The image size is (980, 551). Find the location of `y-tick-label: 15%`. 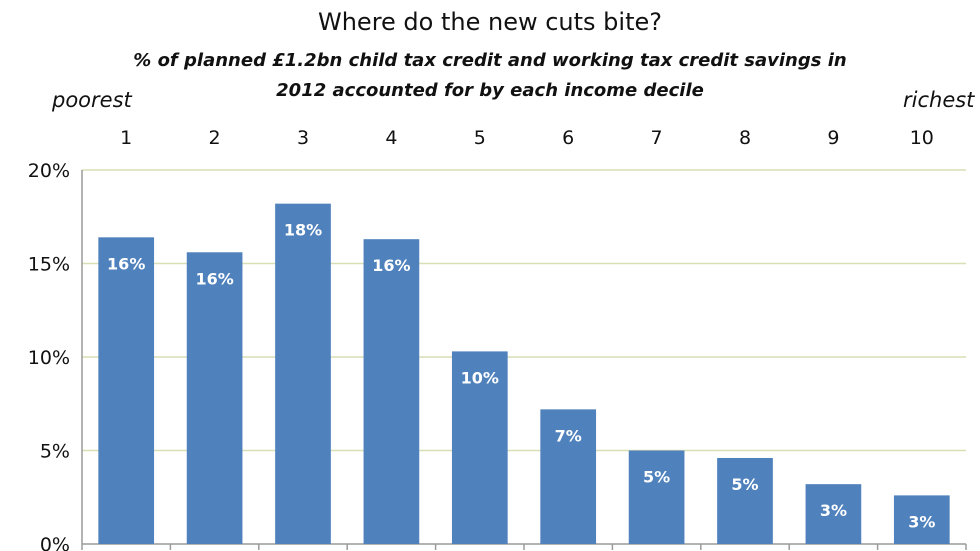

y-tick-label: 15% is located at coordinates (49, 265).